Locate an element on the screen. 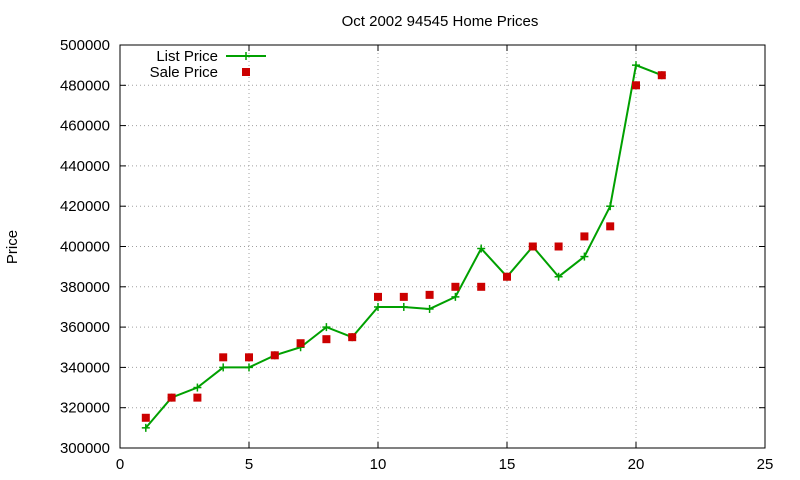  y-tick-label: 300000 is located at coordinates (85, 448).